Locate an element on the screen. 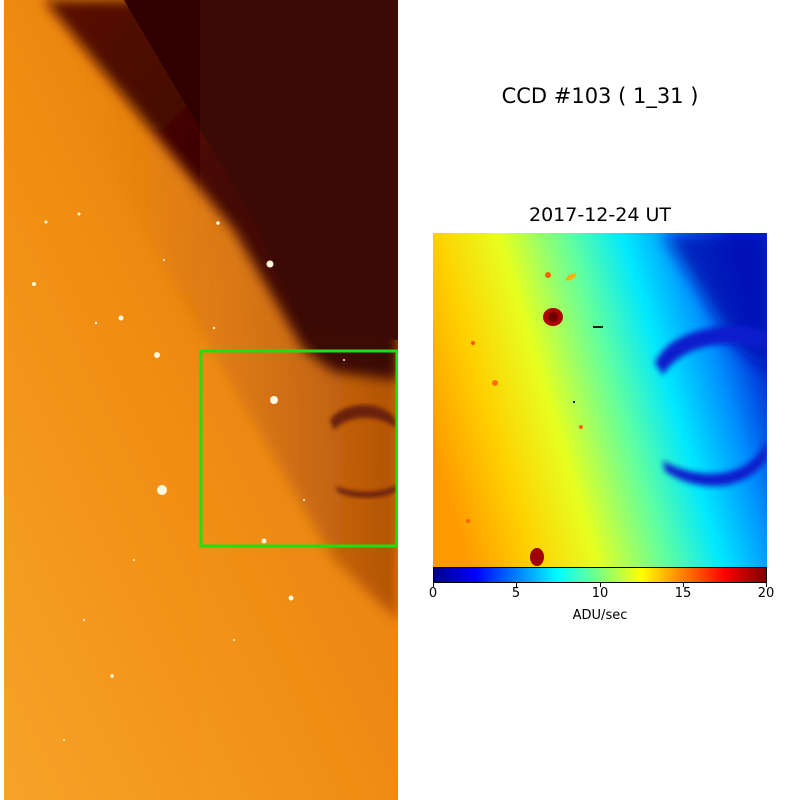 The image size is (800, 800). colorbar-tick-label: 5 is located at coordinates (516, 593).